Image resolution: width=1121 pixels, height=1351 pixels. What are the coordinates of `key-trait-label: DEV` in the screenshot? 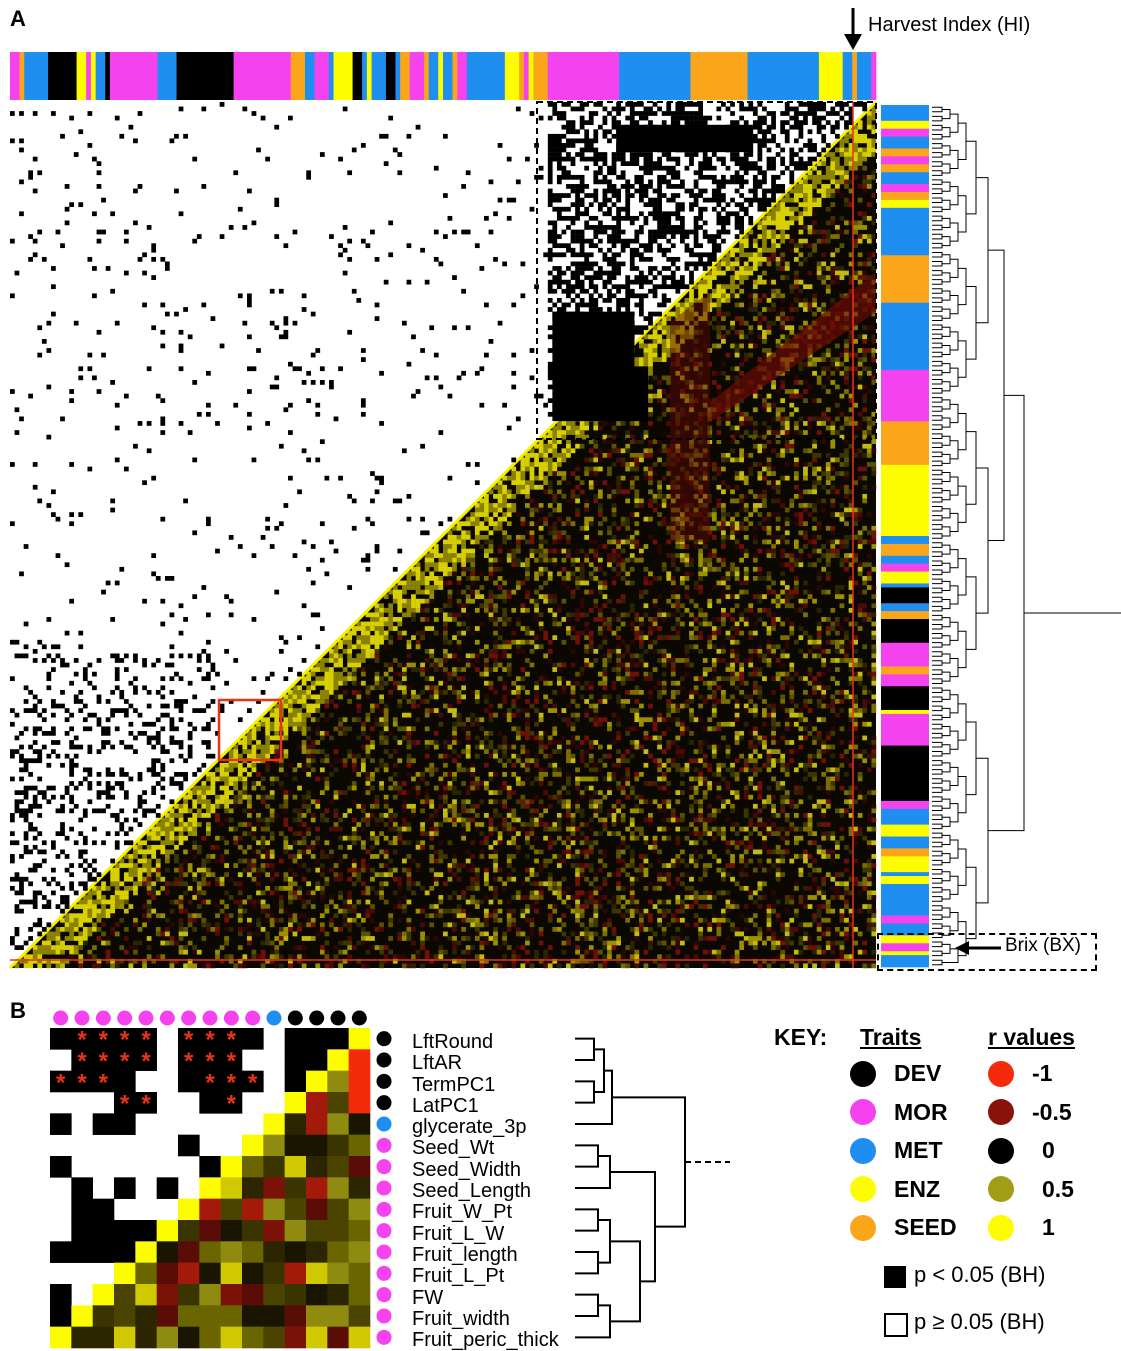 It's located at (918, 1073).